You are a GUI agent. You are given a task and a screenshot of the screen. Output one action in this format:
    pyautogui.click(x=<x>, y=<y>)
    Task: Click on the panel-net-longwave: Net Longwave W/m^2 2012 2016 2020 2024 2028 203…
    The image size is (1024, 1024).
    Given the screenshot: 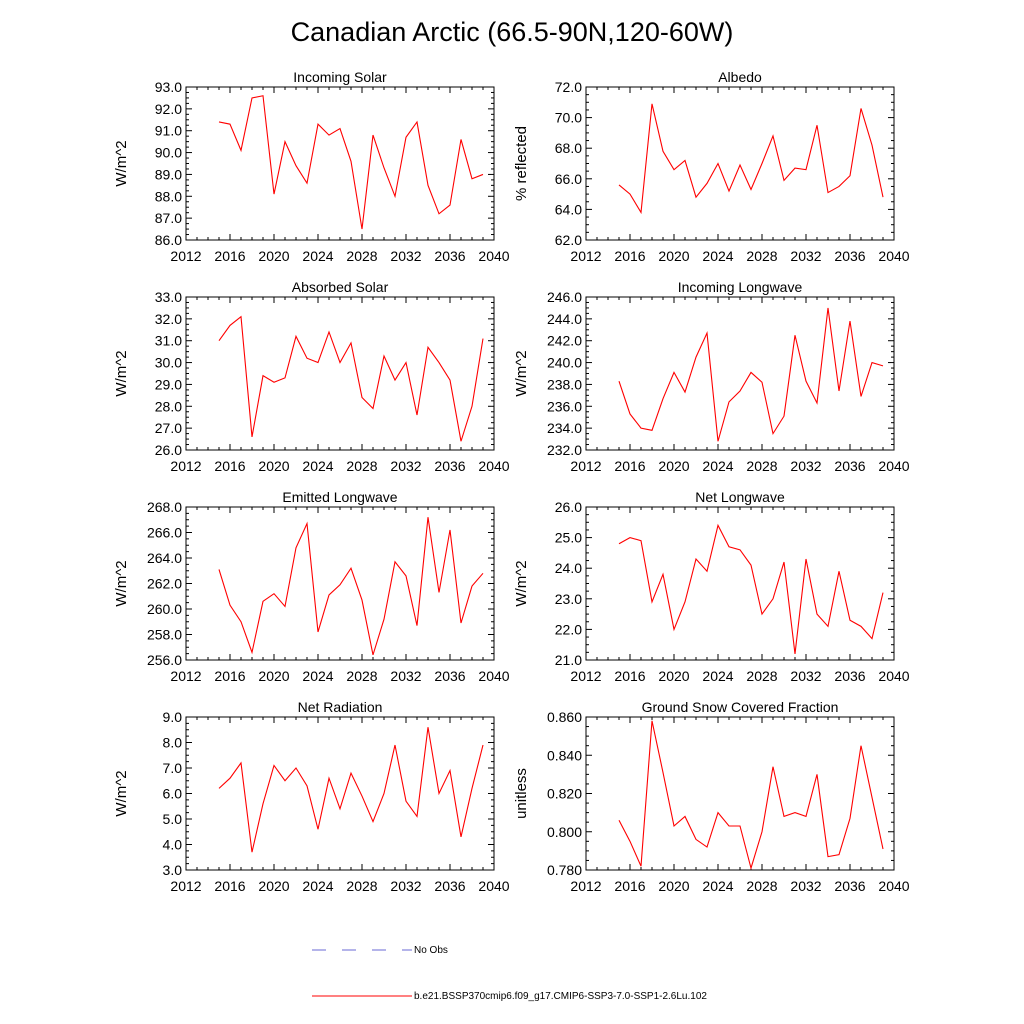 What is the action you would take?
    pyautogui.click(x=711, y=586)
    